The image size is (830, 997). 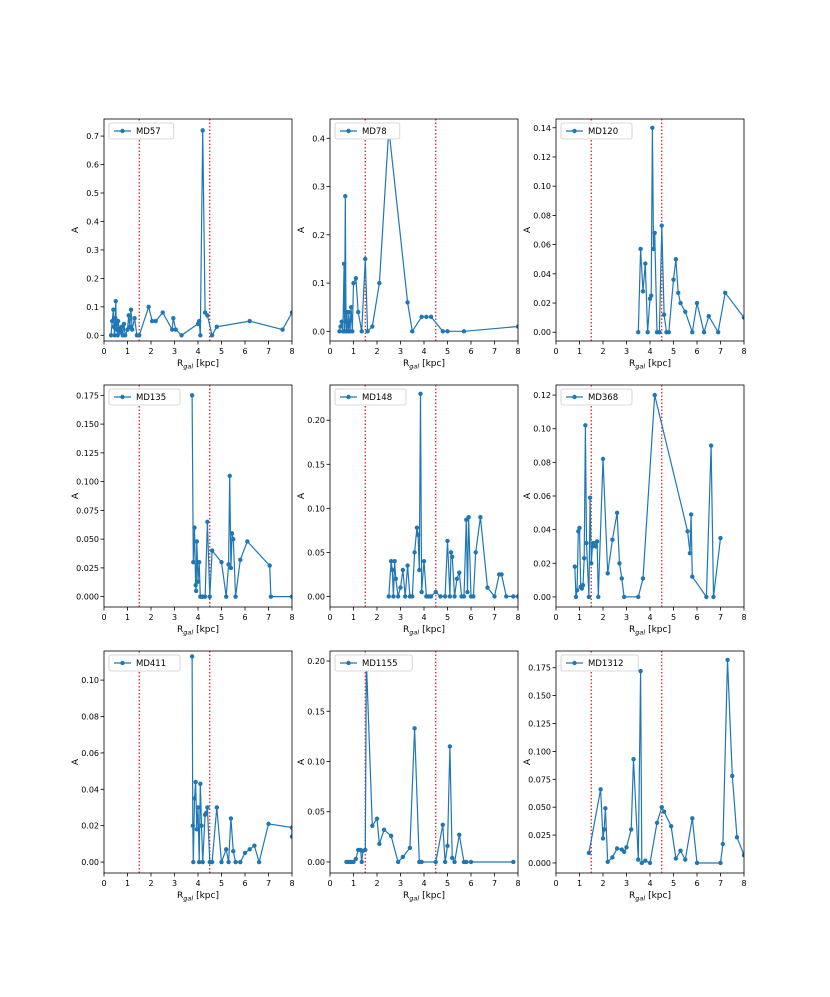 I want to click on y-tick-label: 0.150, so click(x=87, y=424).